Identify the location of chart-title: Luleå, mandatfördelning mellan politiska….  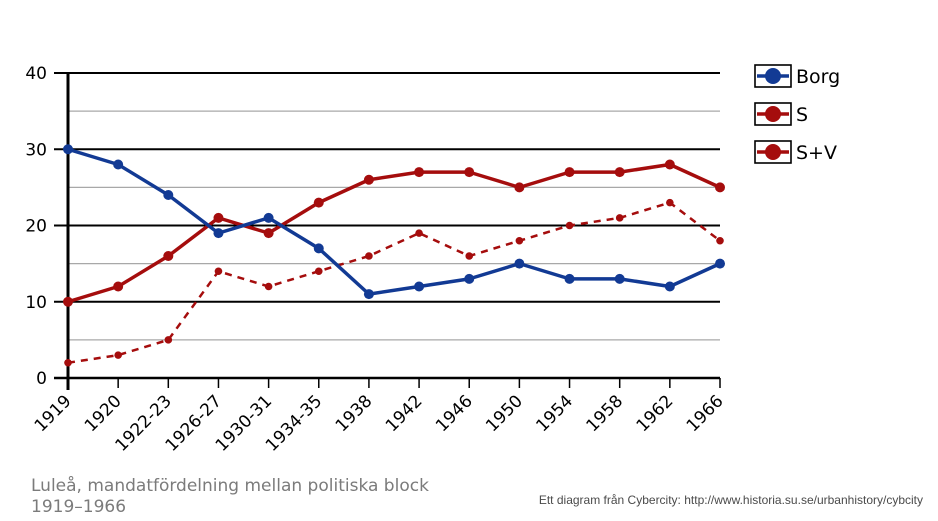
(230, 496).